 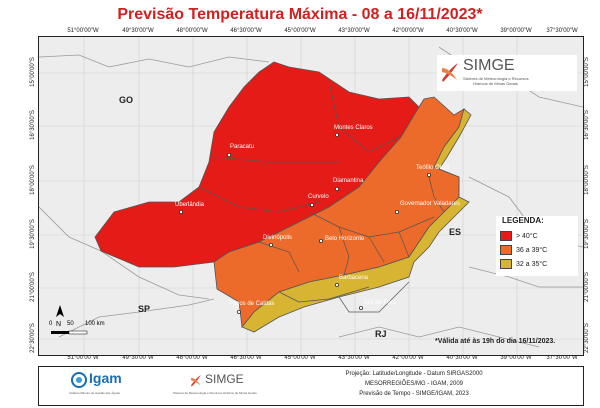 What do you see at coordinates (318, 197) in the screenshot?
I see `city-label: Curvelo` at bounding box center [318, 197].